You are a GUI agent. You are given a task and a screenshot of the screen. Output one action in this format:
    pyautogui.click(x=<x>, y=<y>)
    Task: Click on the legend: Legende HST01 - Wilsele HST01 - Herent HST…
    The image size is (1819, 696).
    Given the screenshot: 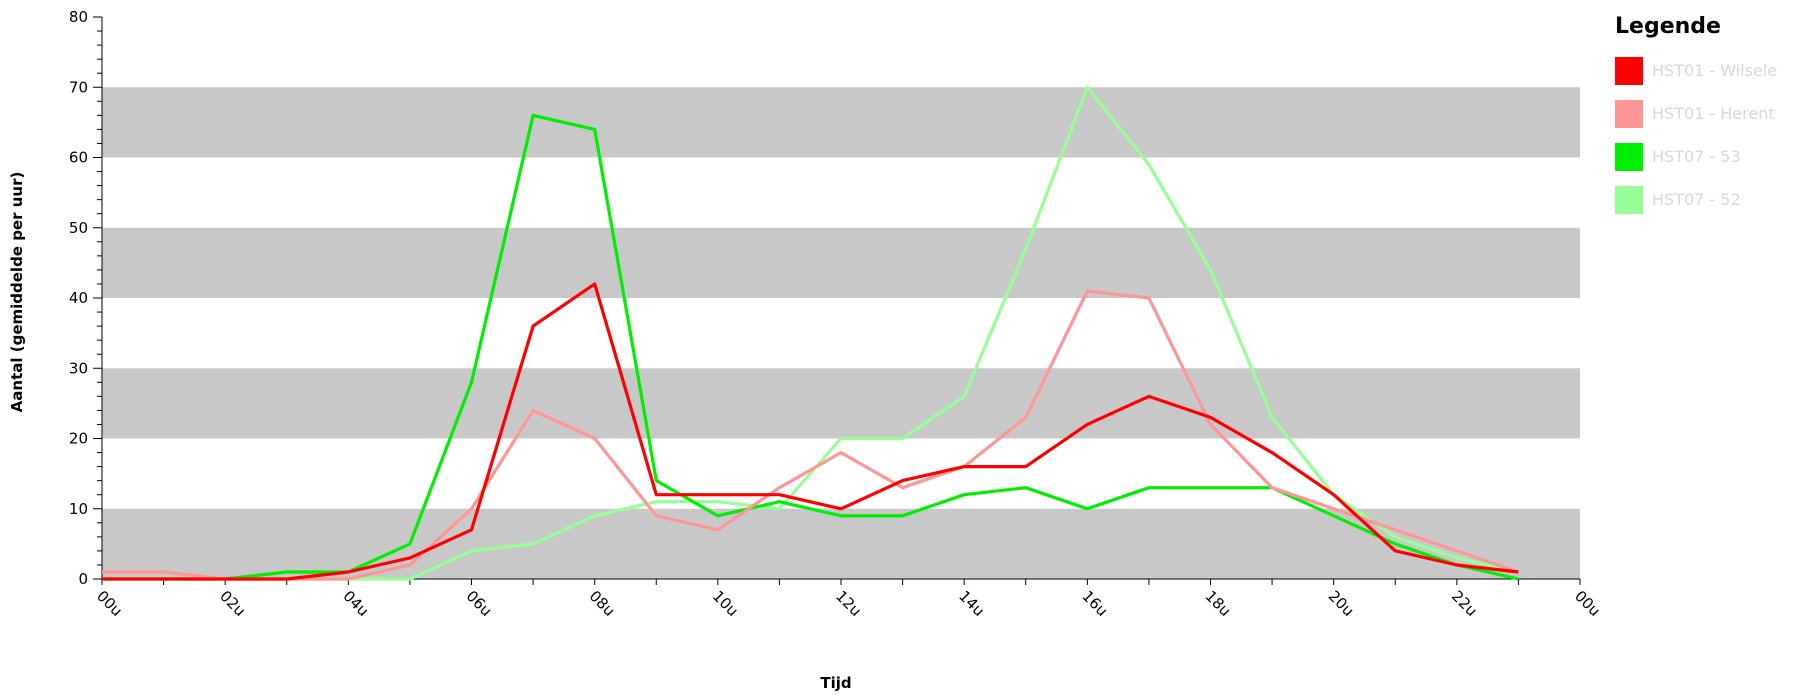 What is the action you would take?
    pyautogui.click(x=1715, y=120)
    